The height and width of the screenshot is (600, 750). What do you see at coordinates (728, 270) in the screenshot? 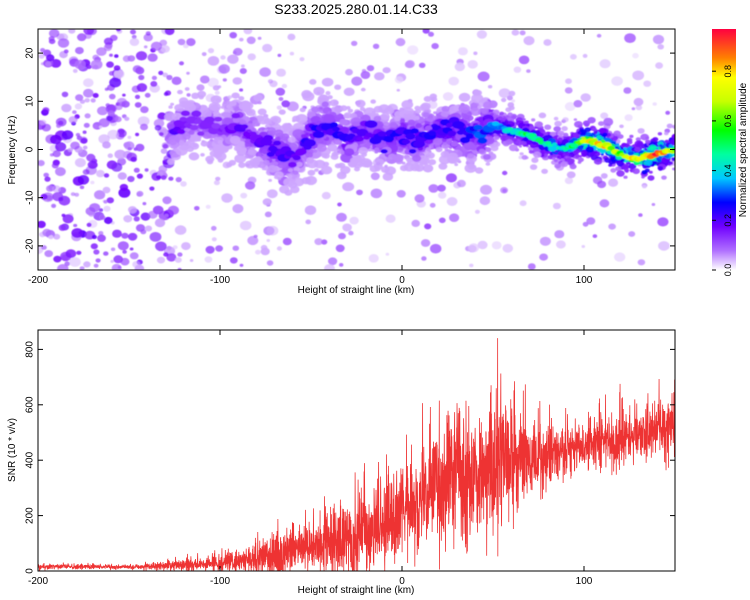
I see `colorbar-tick-label: 0.0` at bounding box center [728, 270].